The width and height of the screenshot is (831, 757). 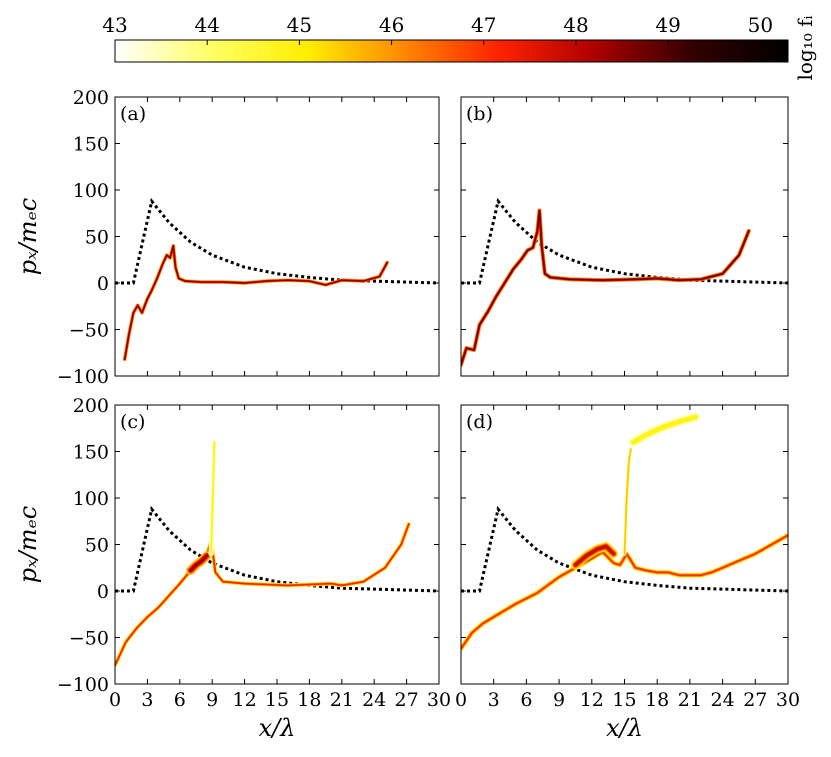 I want to click on colorbar-tick-label: 44, so click(x=206, y=25).